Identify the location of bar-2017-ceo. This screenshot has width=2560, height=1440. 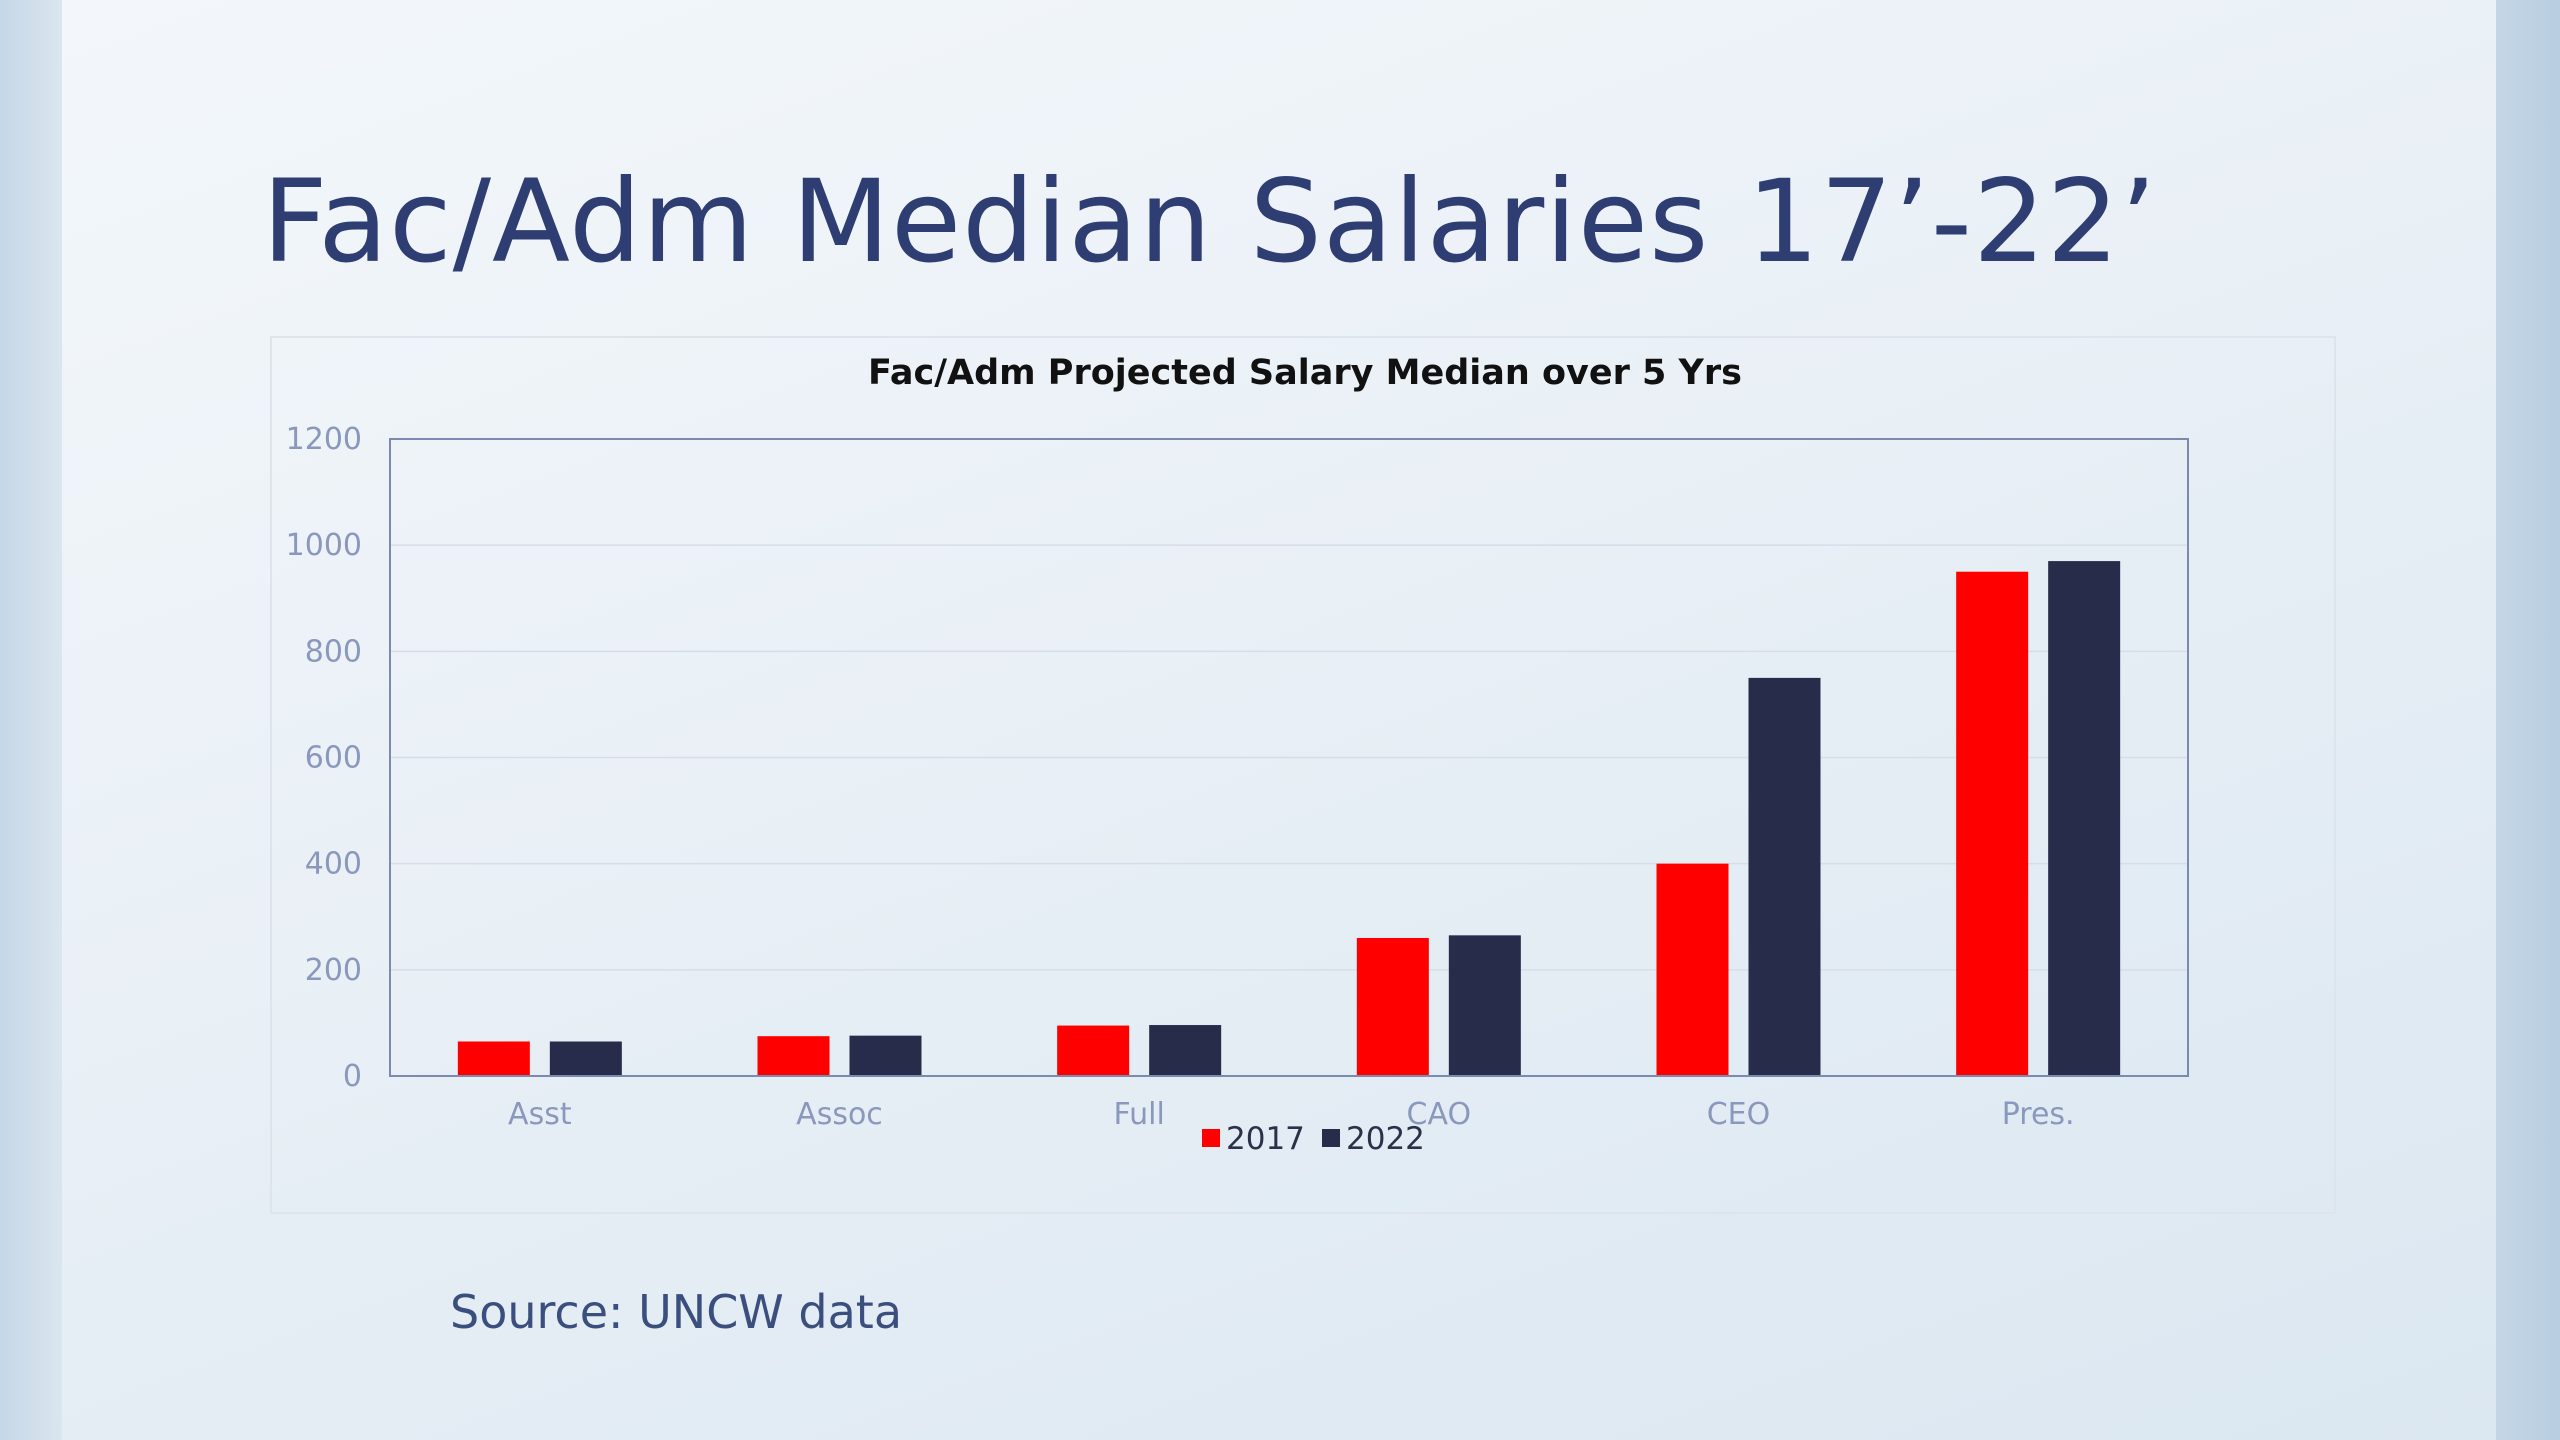
(1692, 969).